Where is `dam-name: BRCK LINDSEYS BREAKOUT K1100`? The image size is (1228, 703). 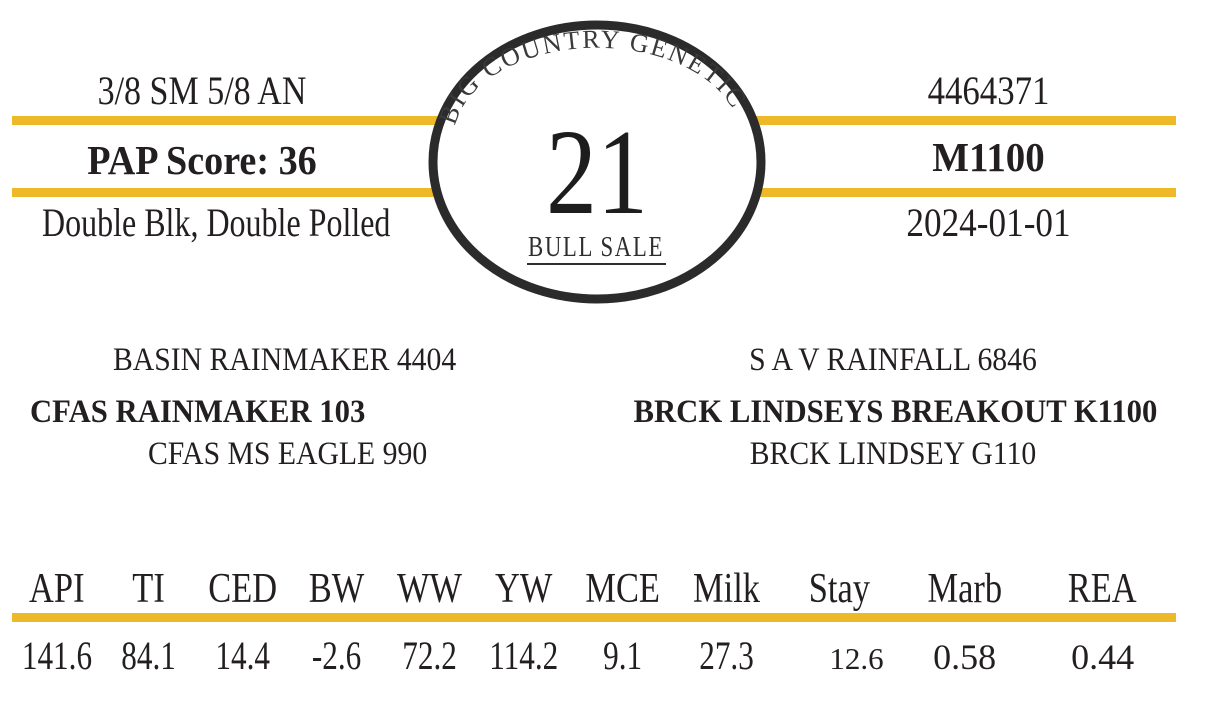
dam-name: BRCK LINDSEYS BREAKOUT K1100 is located at coordinates (895, 412).